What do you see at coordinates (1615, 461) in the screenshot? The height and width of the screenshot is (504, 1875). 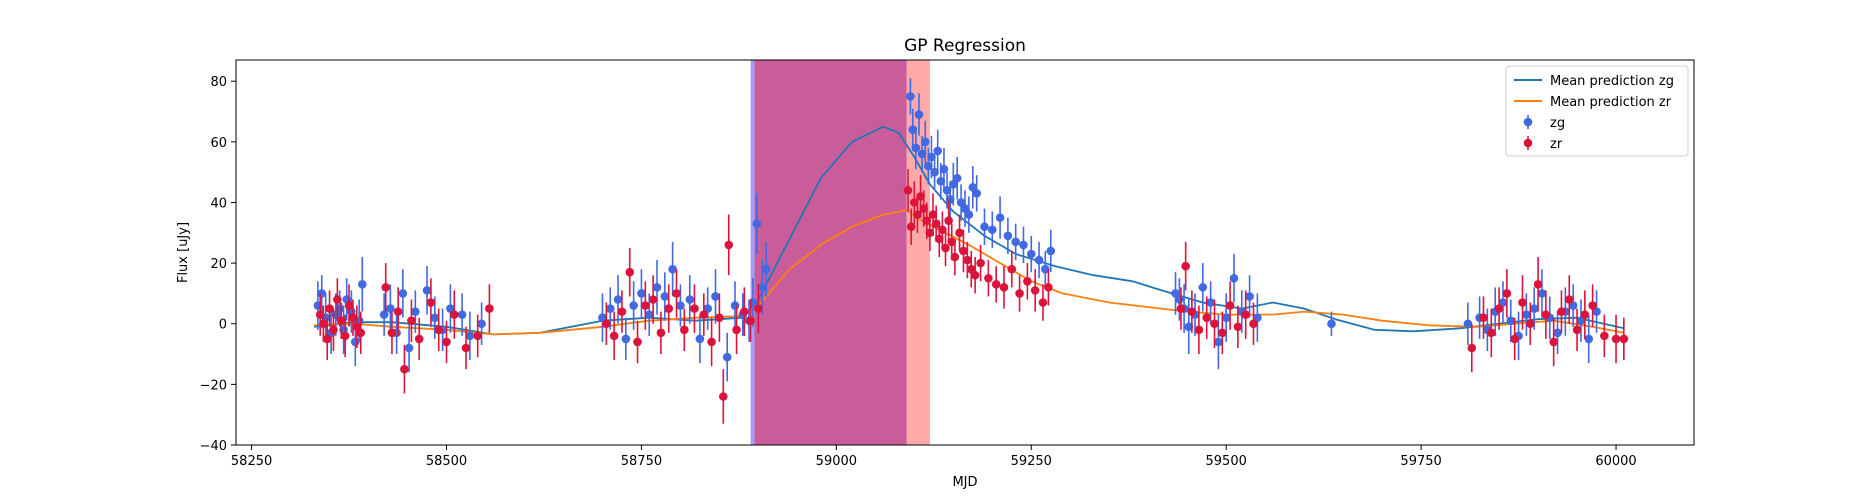 I see `x-tick-label: 60000` at bounding box center [1615, 461].